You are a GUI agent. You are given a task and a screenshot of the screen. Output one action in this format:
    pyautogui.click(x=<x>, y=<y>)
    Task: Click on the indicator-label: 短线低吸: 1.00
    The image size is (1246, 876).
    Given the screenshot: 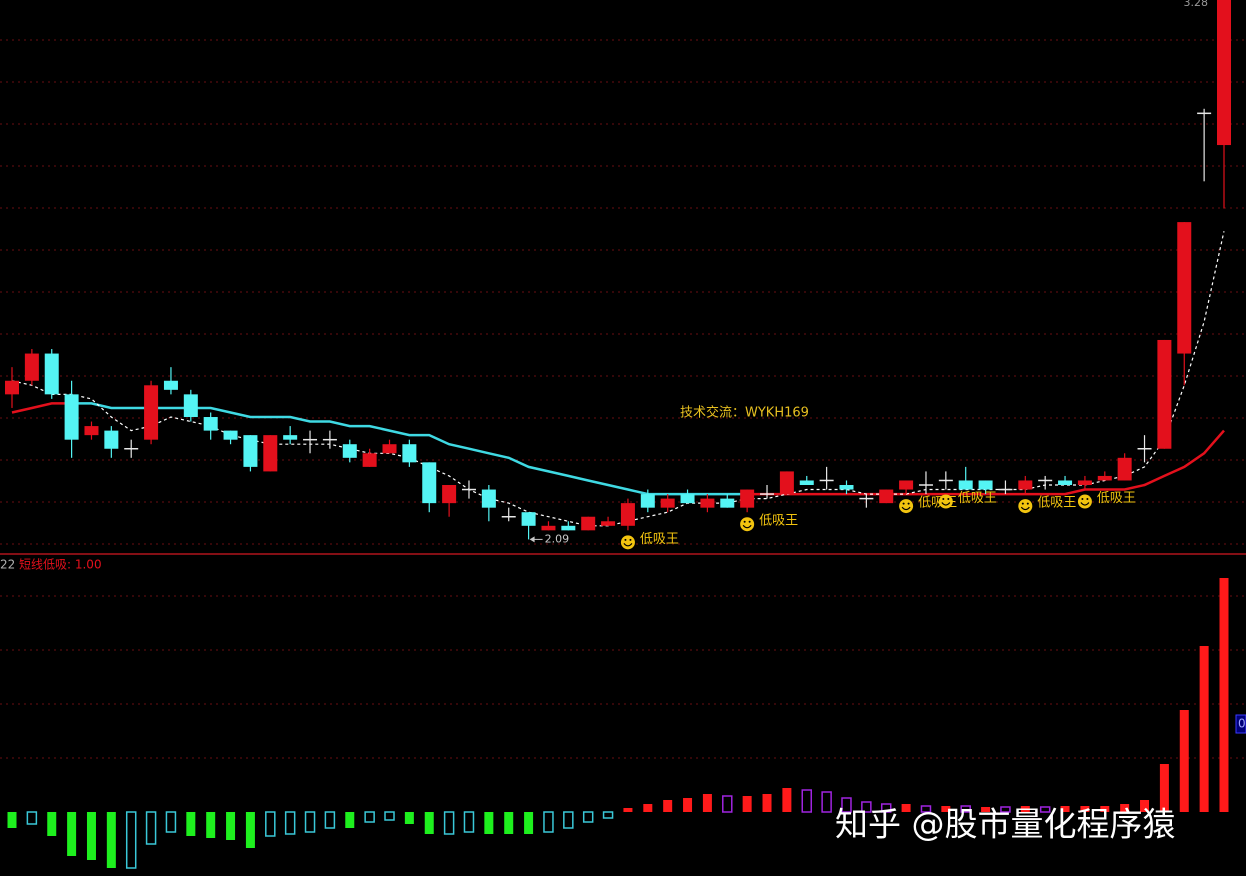 What is the action you would take?
    pyautogui.click(x=60, y=565)
    